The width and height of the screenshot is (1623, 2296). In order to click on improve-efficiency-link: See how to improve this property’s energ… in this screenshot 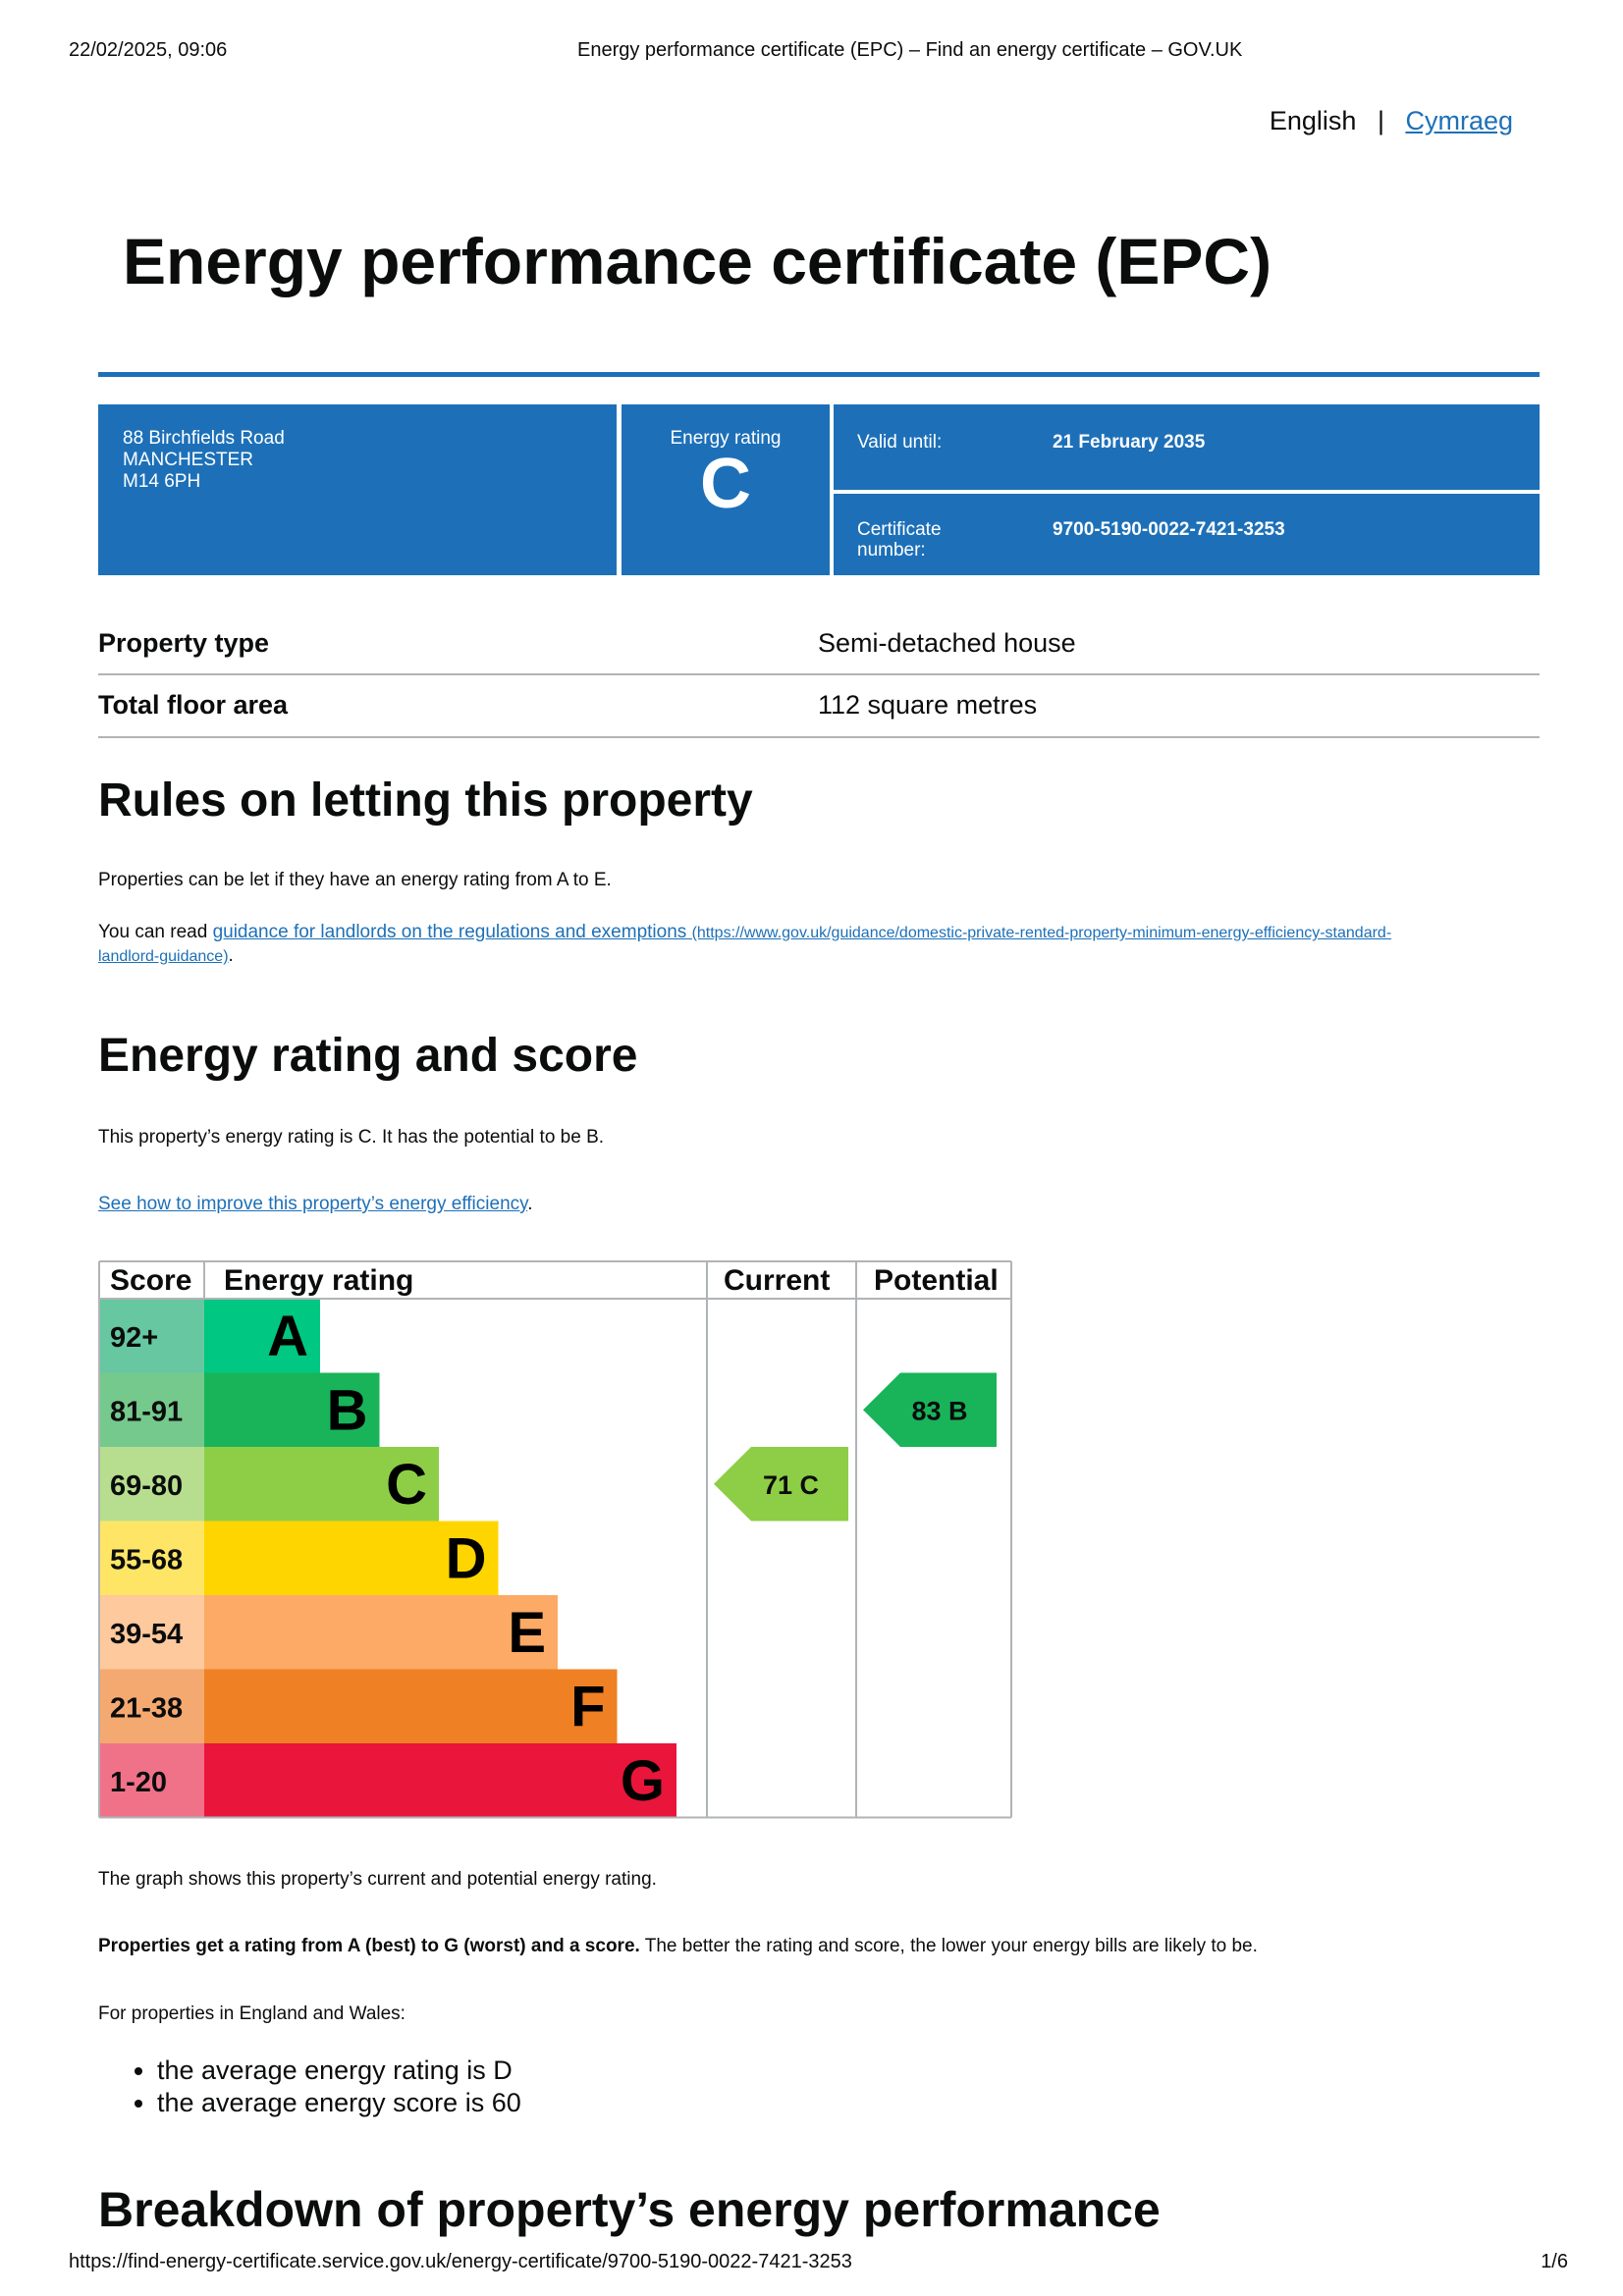, I will do `click(313, 1204)`.